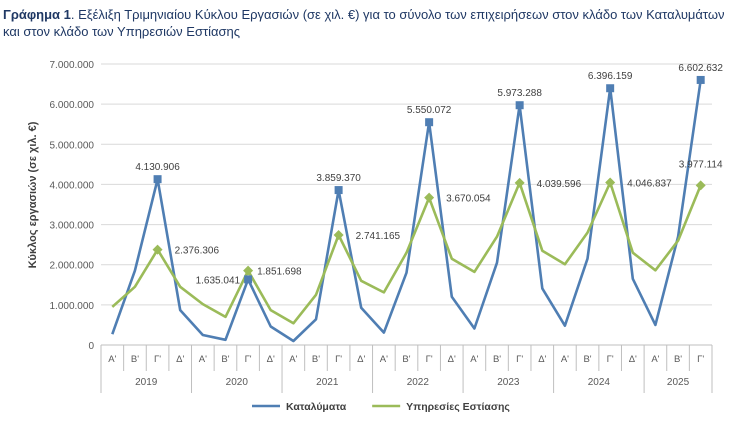 This screenshot has width=734, height=434. Describe the element at coordinates (468, 199) in the screenshot. I see `data-label: 3.670.054` at that location.